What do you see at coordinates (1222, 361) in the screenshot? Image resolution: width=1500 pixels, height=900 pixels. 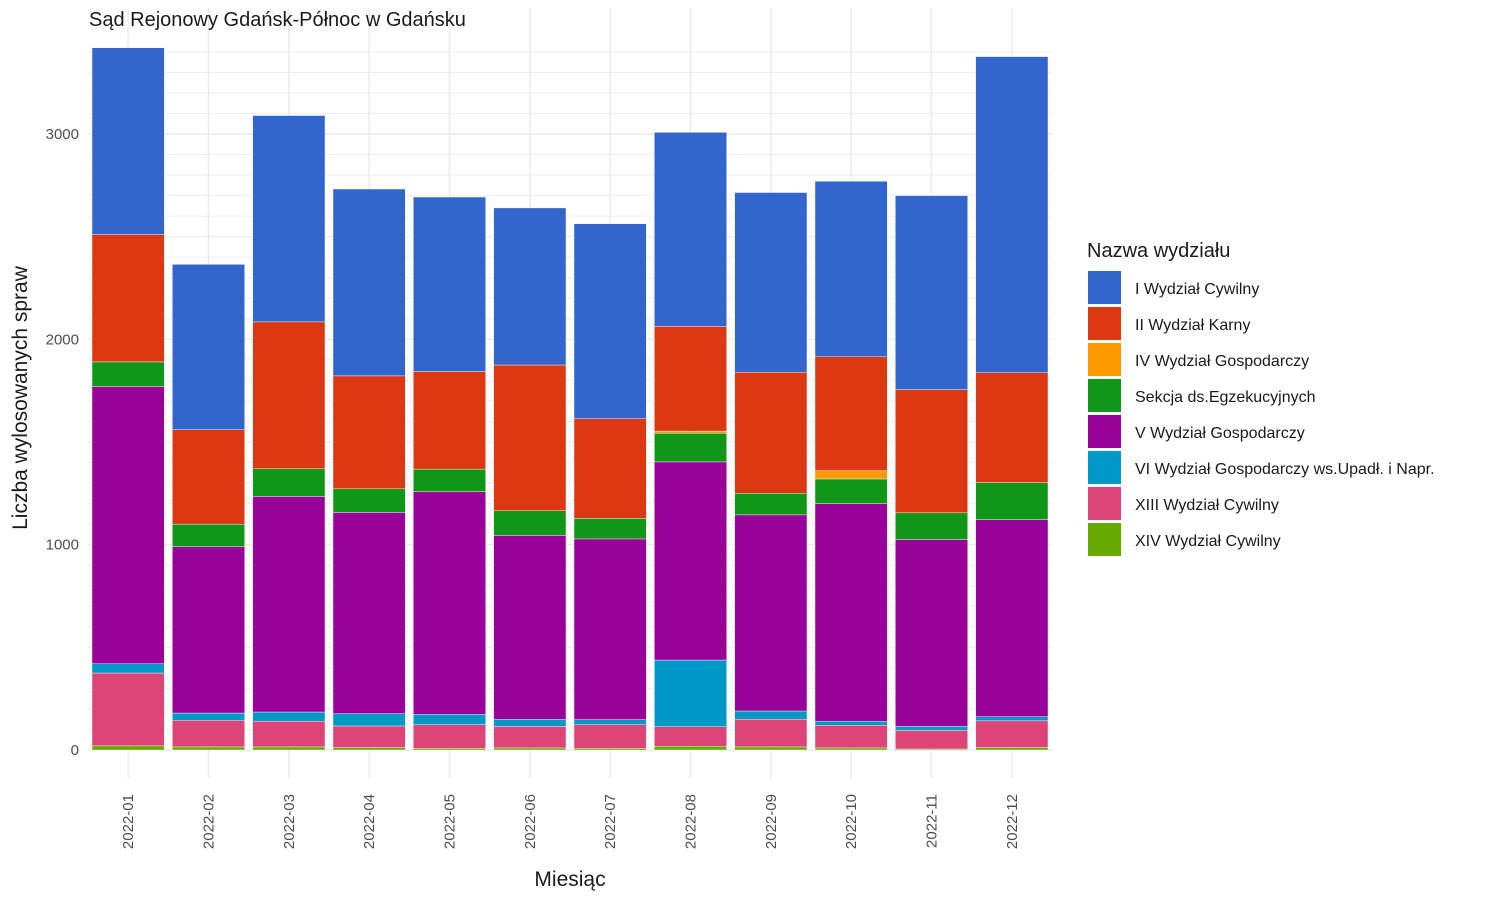 I see `legend-label: IV Wydział Gospodarczy` at bounding box center [1222, 361].